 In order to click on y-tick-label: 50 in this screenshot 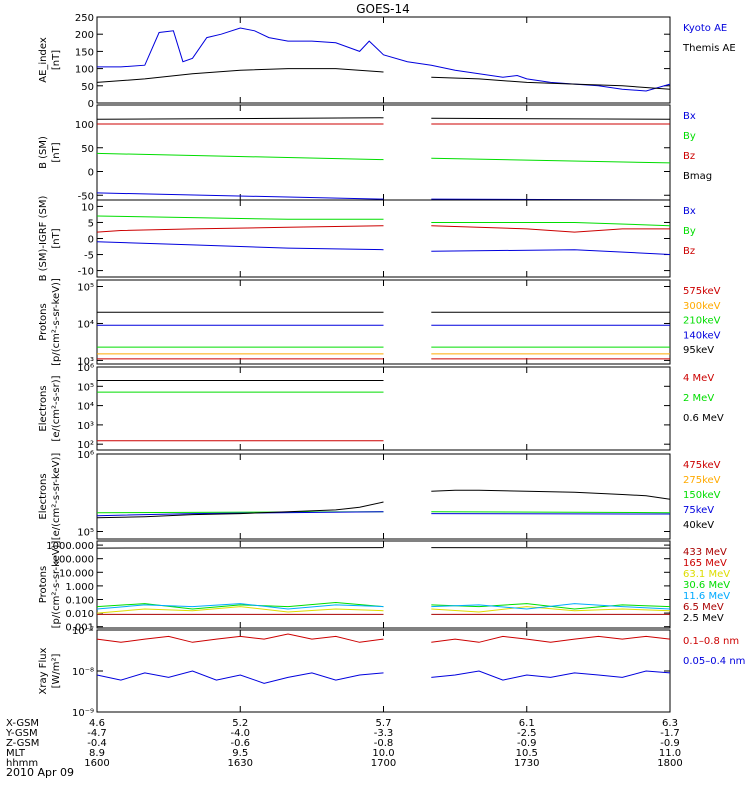, I will do `click(87, 87)`.